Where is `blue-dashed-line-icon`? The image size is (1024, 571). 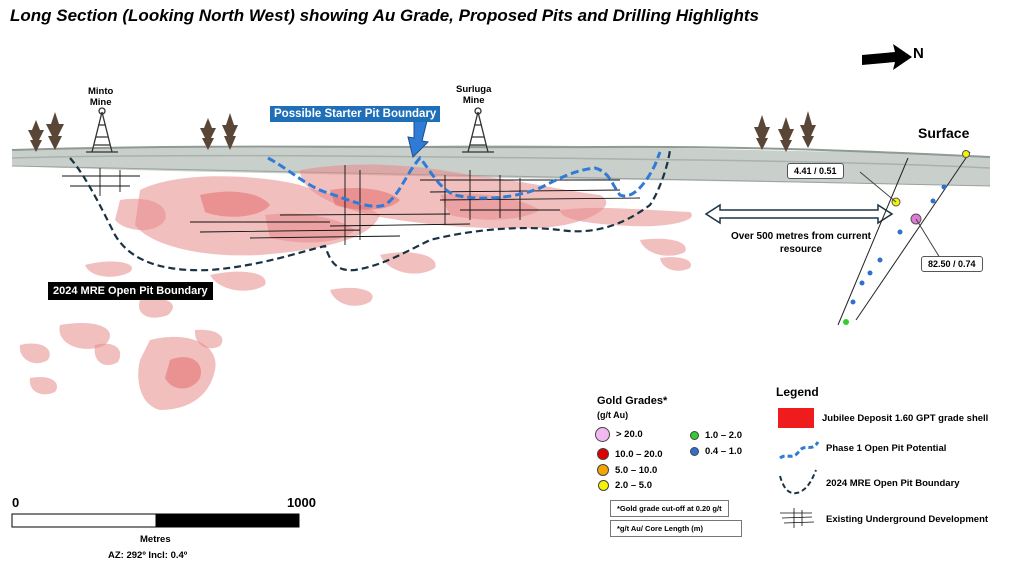 blue-dashed-line-icon is located at coordinates (799, 450).